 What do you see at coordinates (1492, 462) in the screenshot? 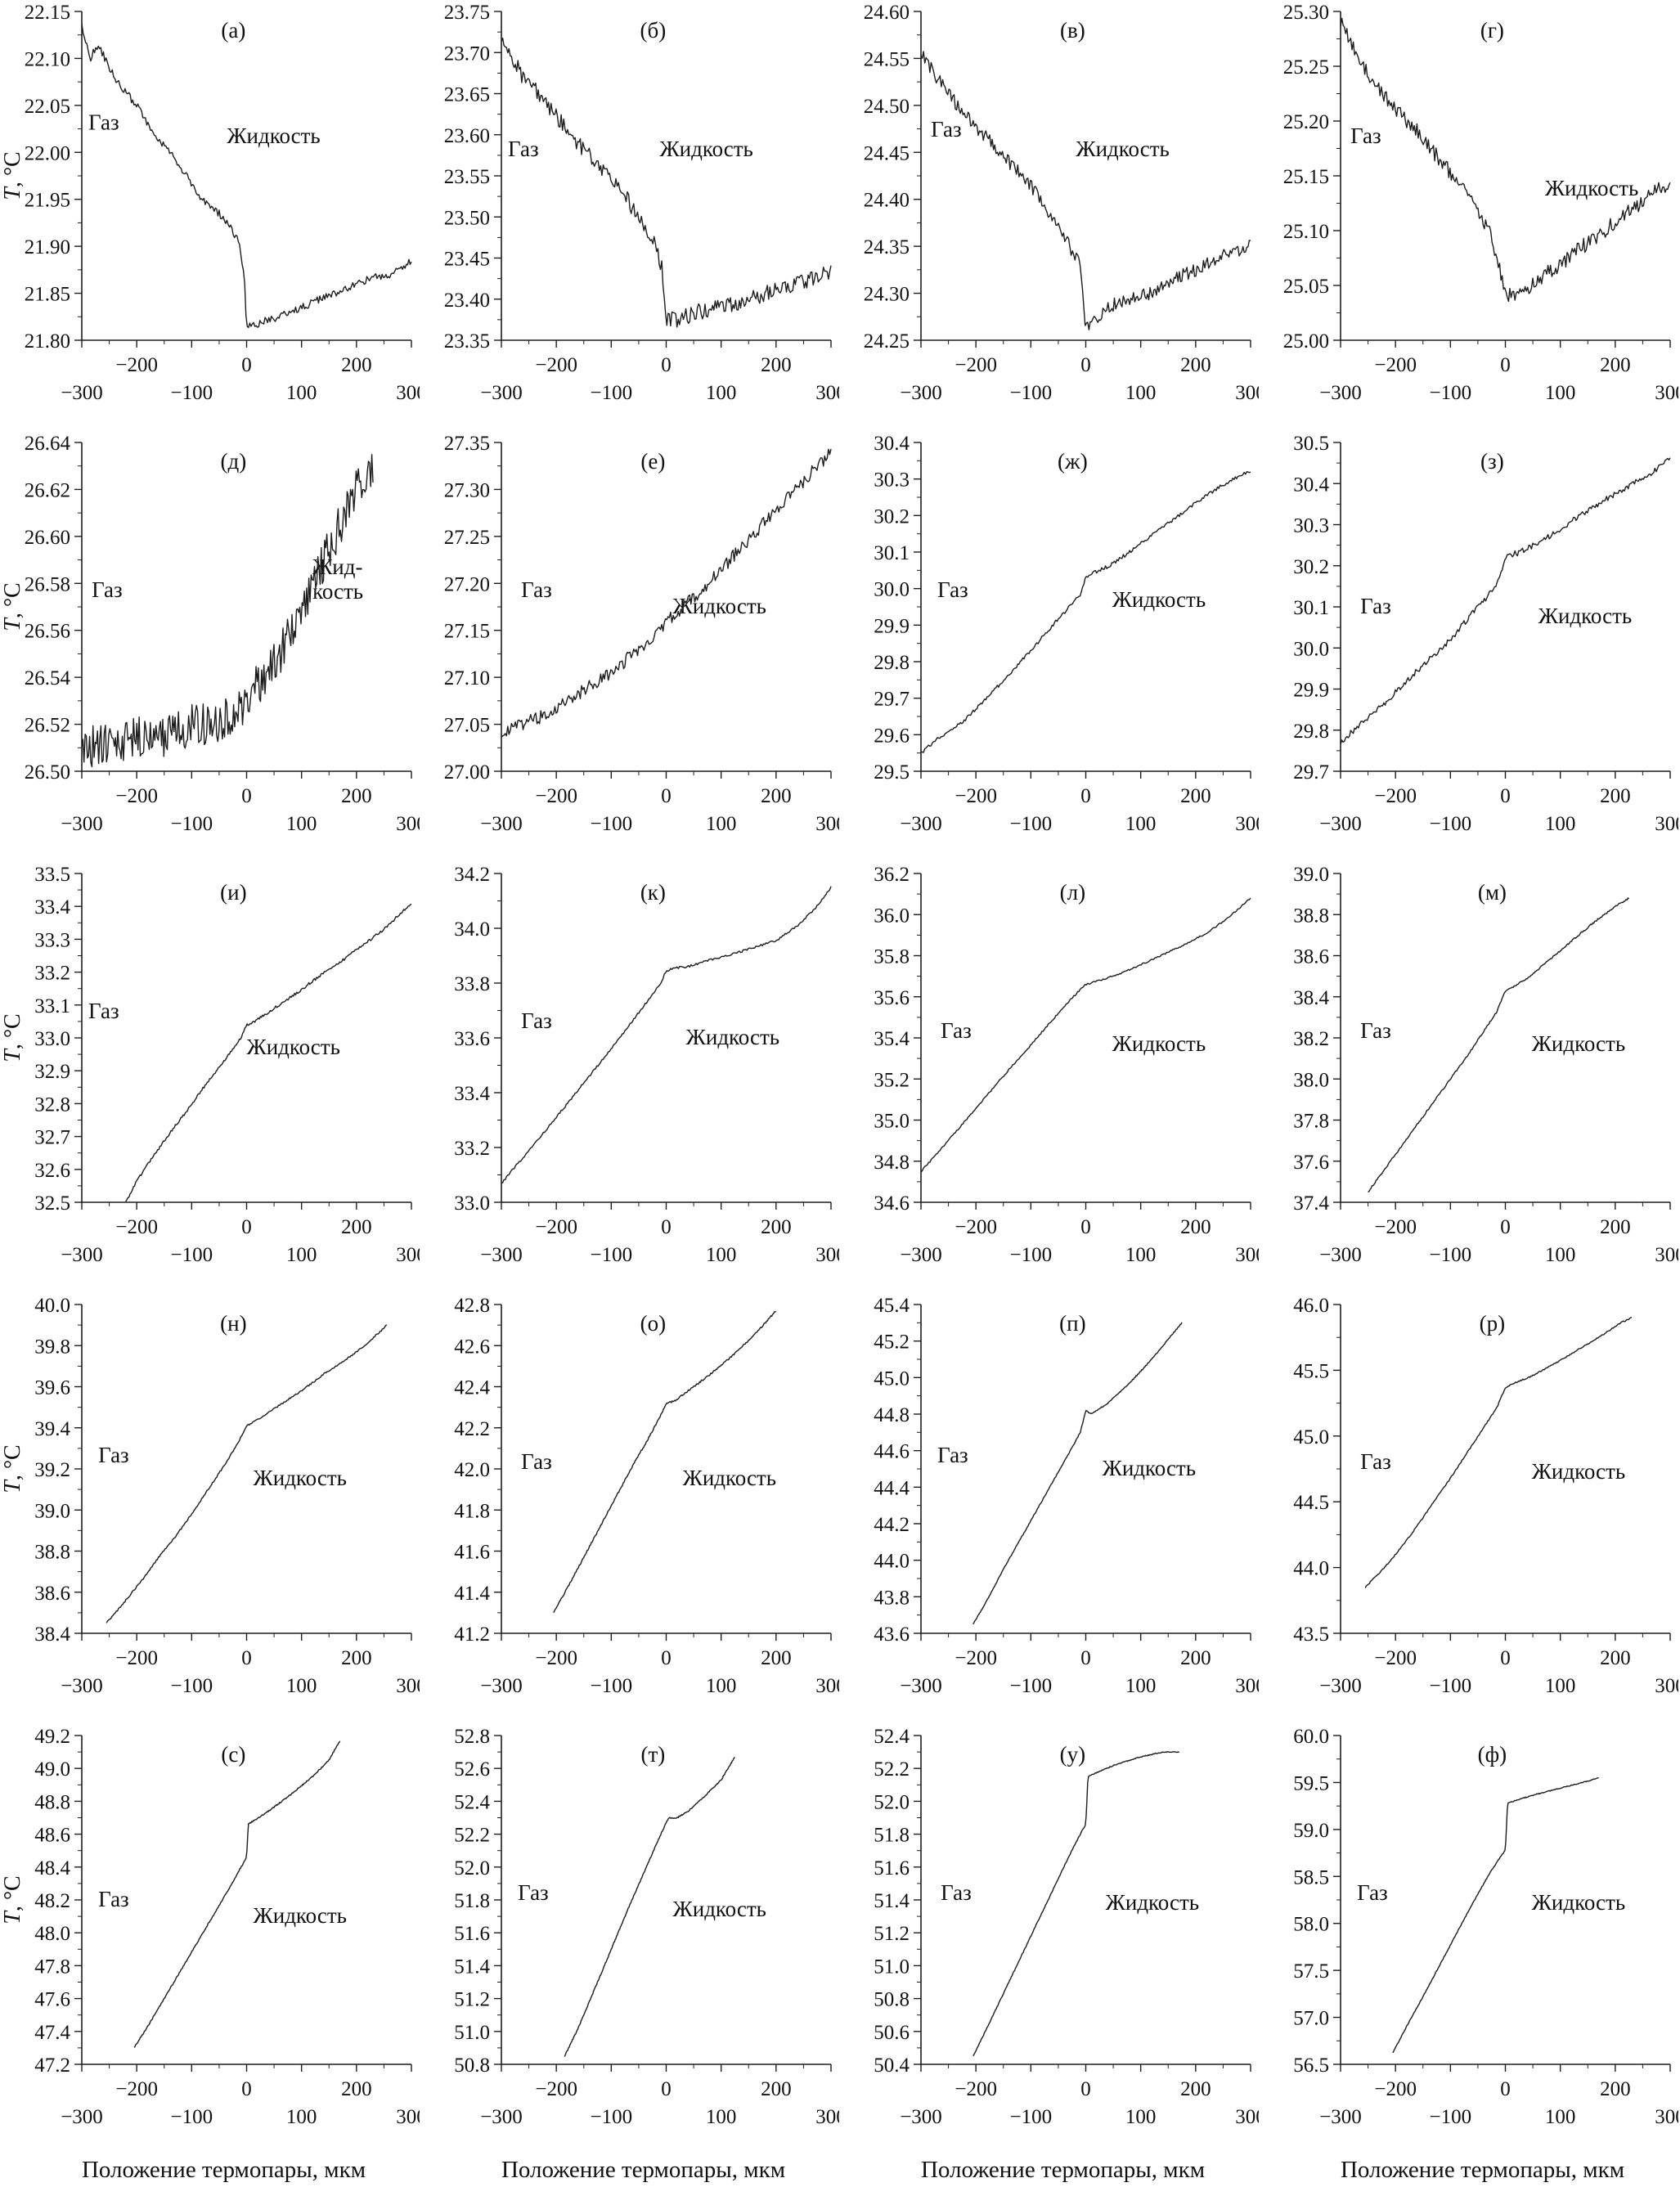
I see `panel-label: (з)` at bounding box center [1492, 462].